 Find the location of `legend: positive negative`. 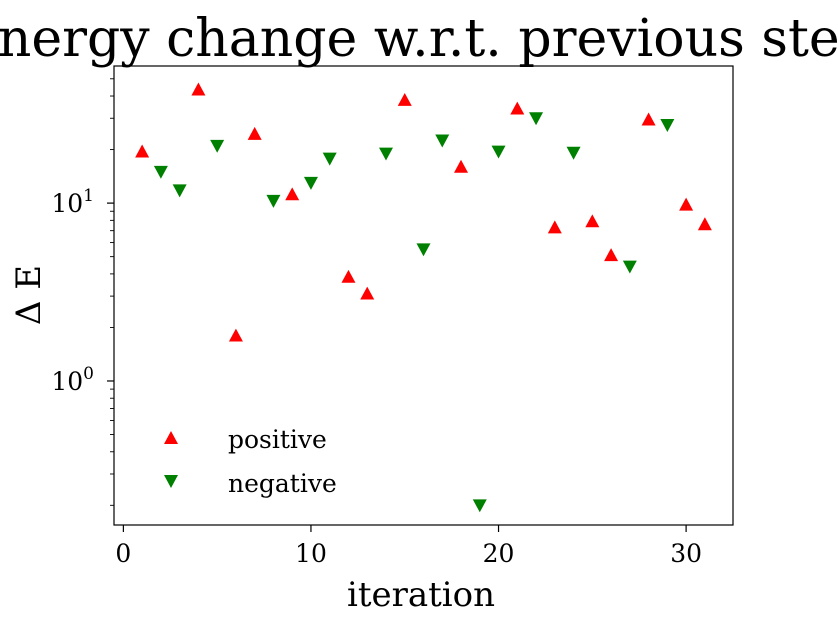

legend: positive negative is located at coordinates (250, 461).